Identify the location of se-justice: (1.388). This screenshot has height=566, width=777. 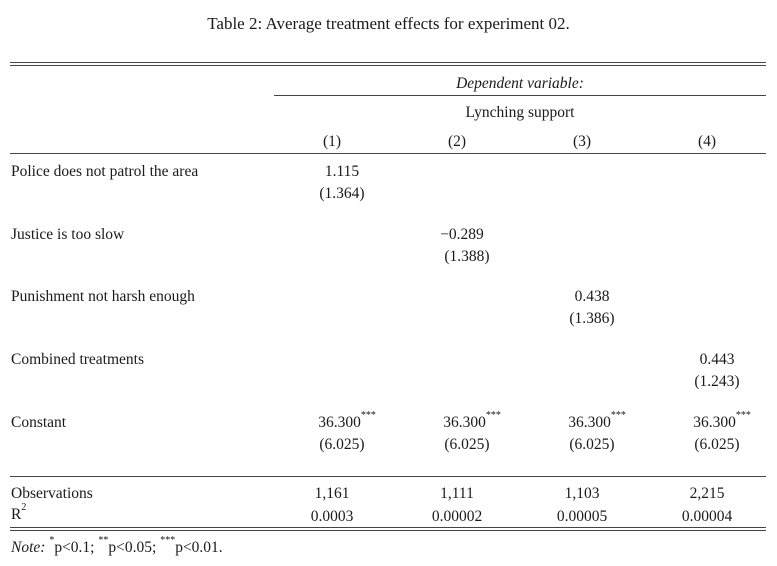
(467, 256).